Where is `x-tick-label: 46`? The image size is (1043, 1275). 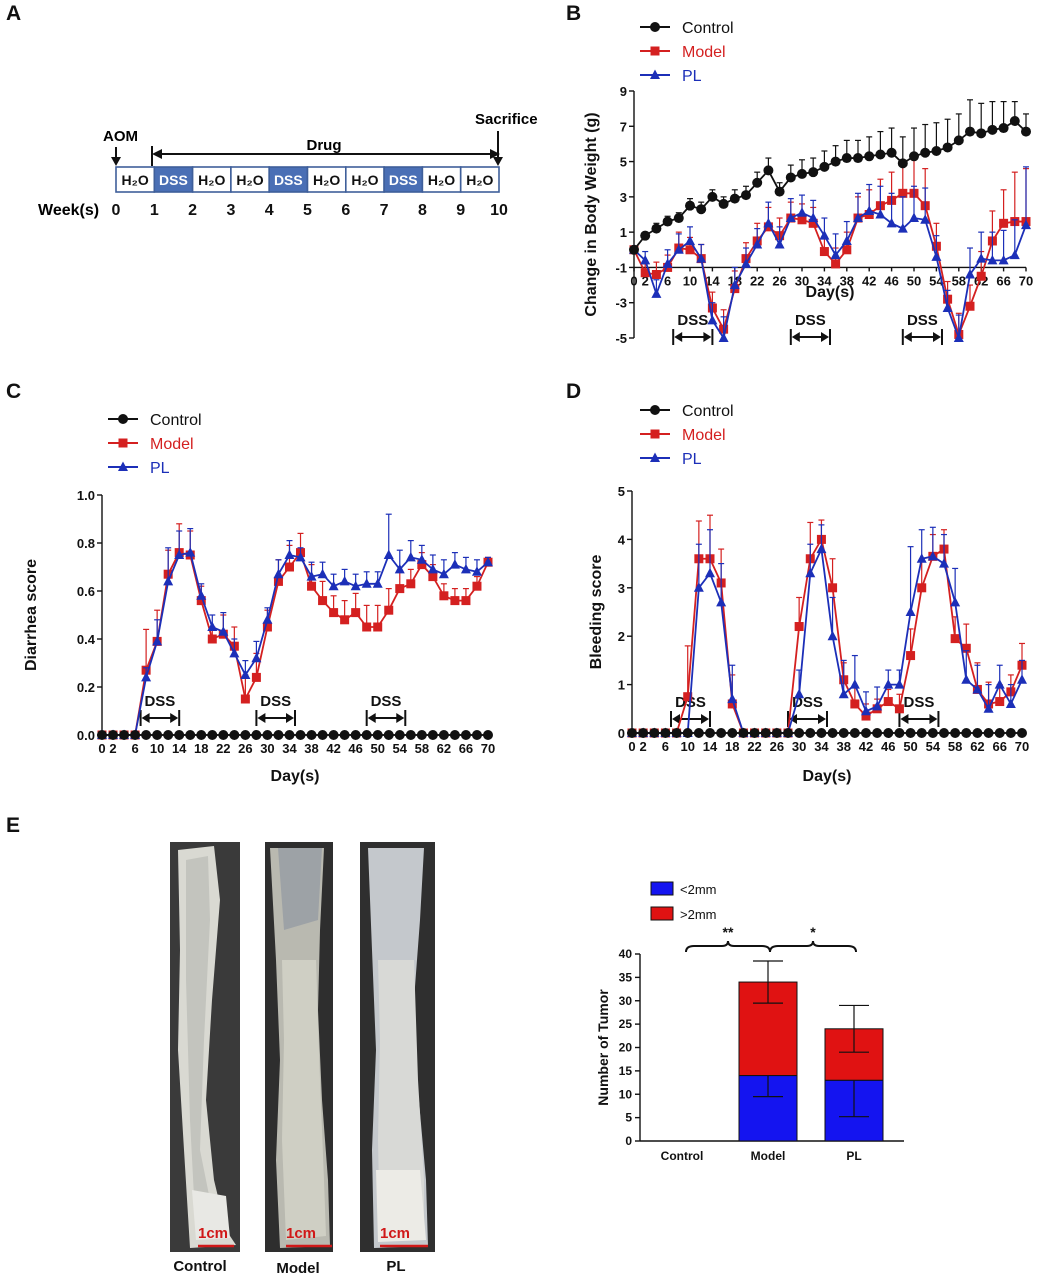
x-tick-label: 46 is located at coordinates (891, 280).